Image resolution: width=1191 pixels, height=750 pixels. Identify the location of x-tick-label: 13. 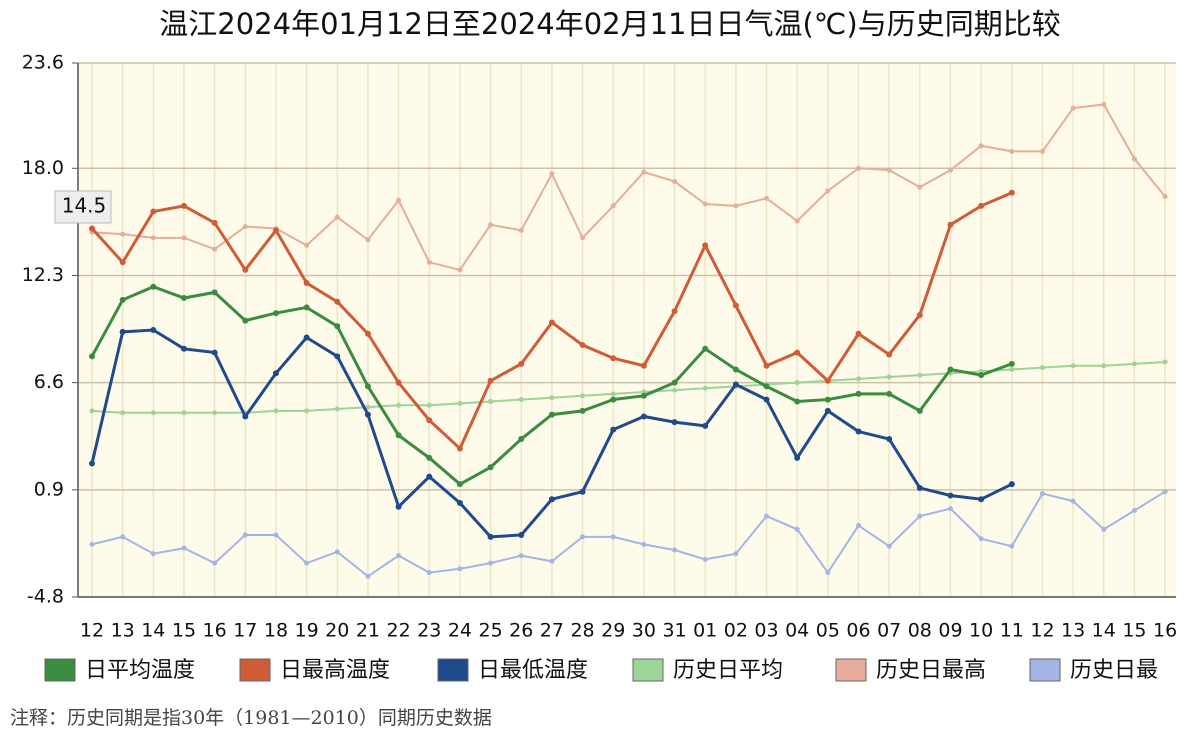
(1073, 631).